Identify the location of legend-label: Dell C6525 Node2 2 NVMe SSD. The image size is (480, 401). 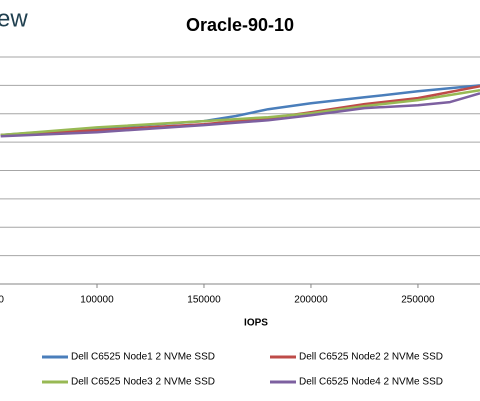
(371, 357).